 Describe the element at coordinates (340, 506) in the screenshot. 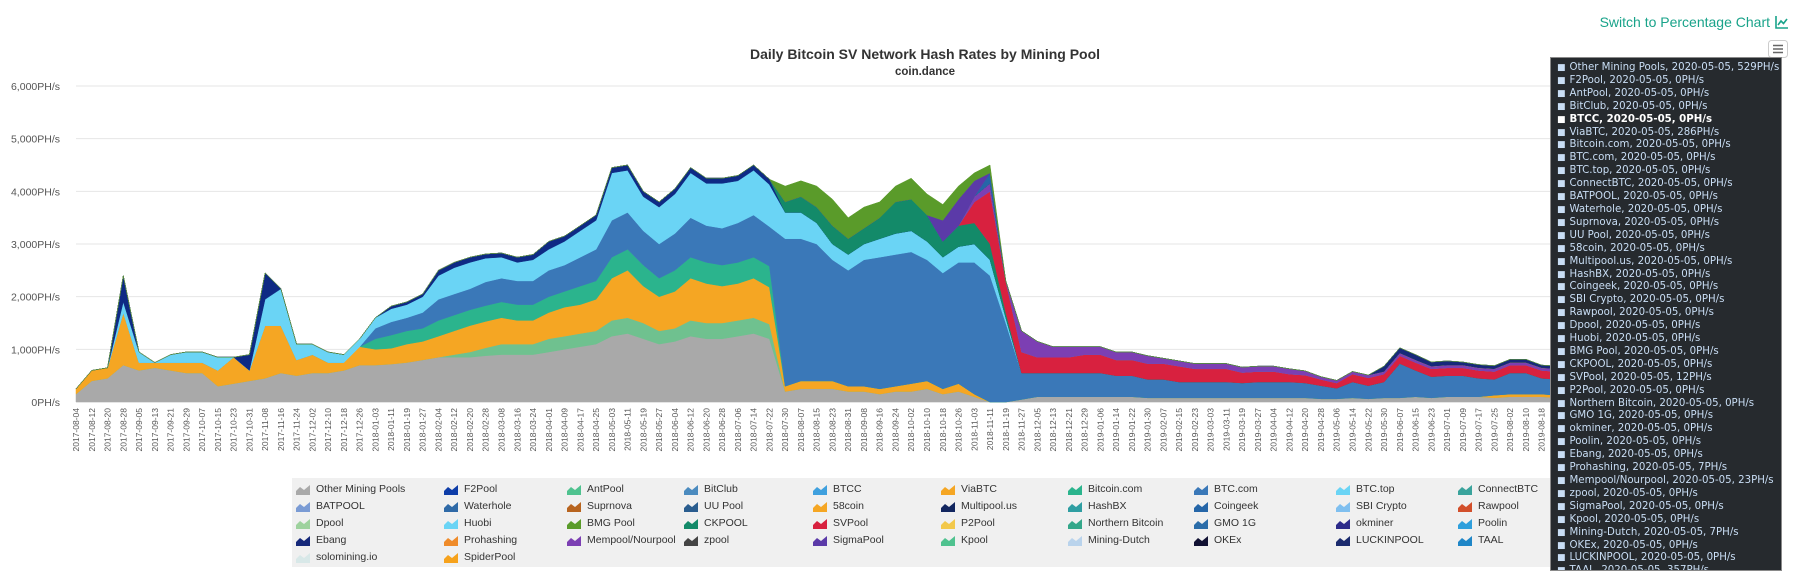

I see `legend-label: BATPOOL` at that location.